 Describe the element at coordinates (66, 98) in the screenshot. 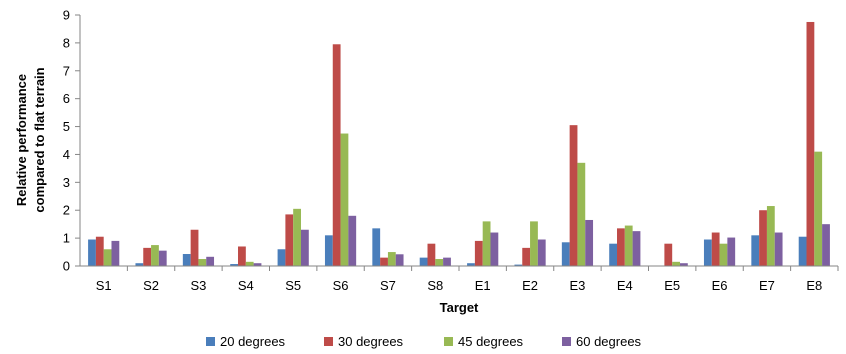

I see `y-tick-label: 6` at that location.